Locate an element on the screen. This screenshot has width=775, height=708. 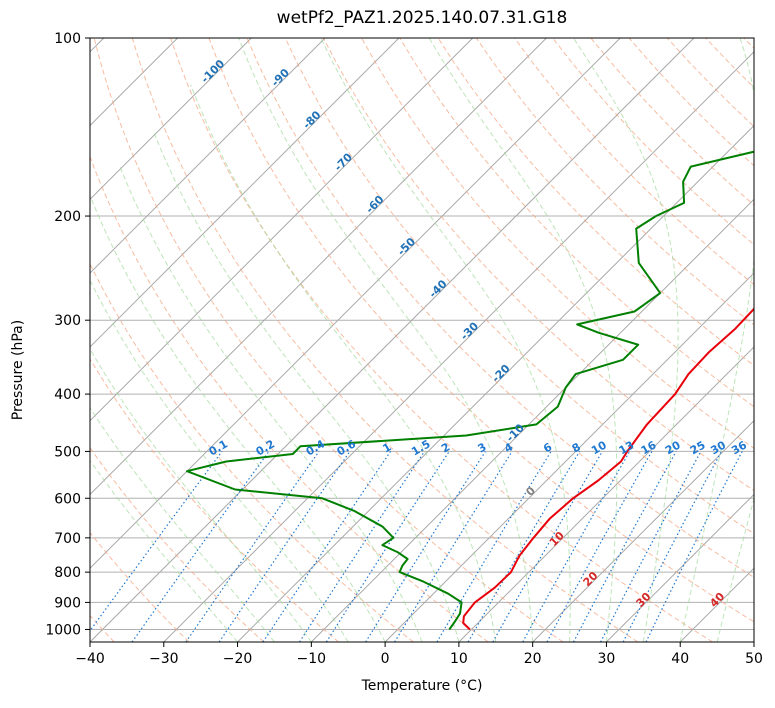
x-tick-label: −20 is located at coordinates (238, 659).